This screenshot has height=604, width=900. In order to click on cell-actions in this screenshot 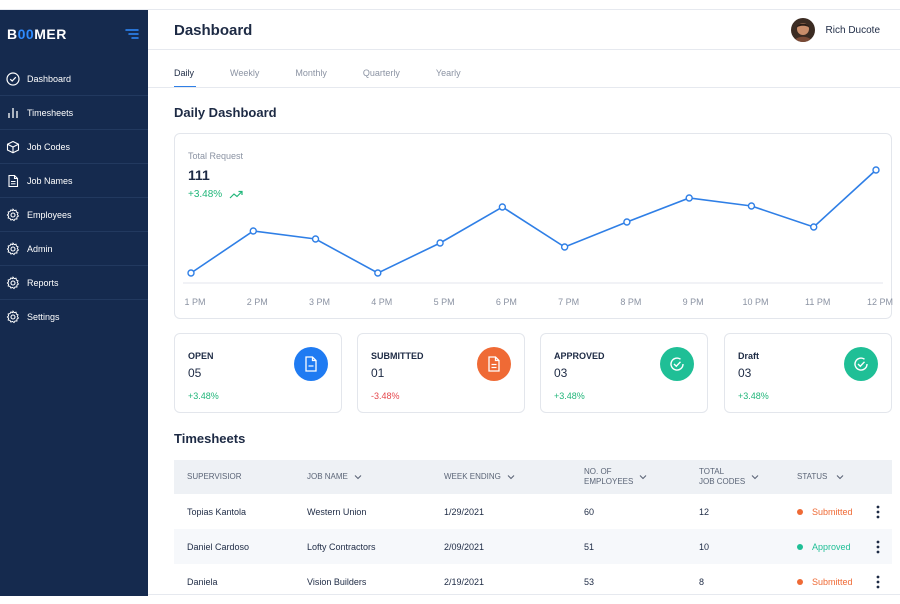, I will do `click(878, 582)`.